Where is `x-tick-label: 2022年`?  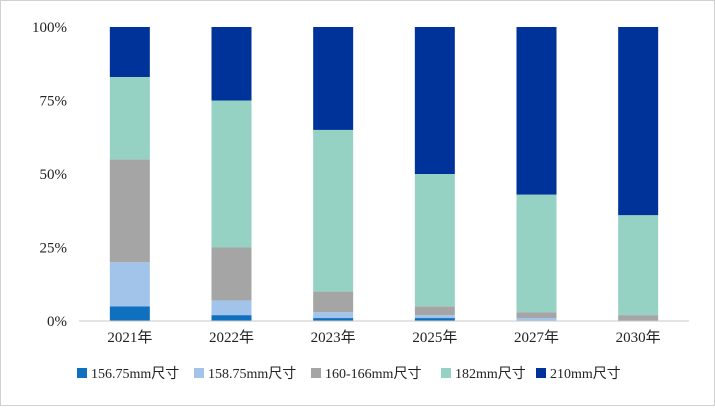 x-tick-label: 2022年 is located at coordinates (231, 337).